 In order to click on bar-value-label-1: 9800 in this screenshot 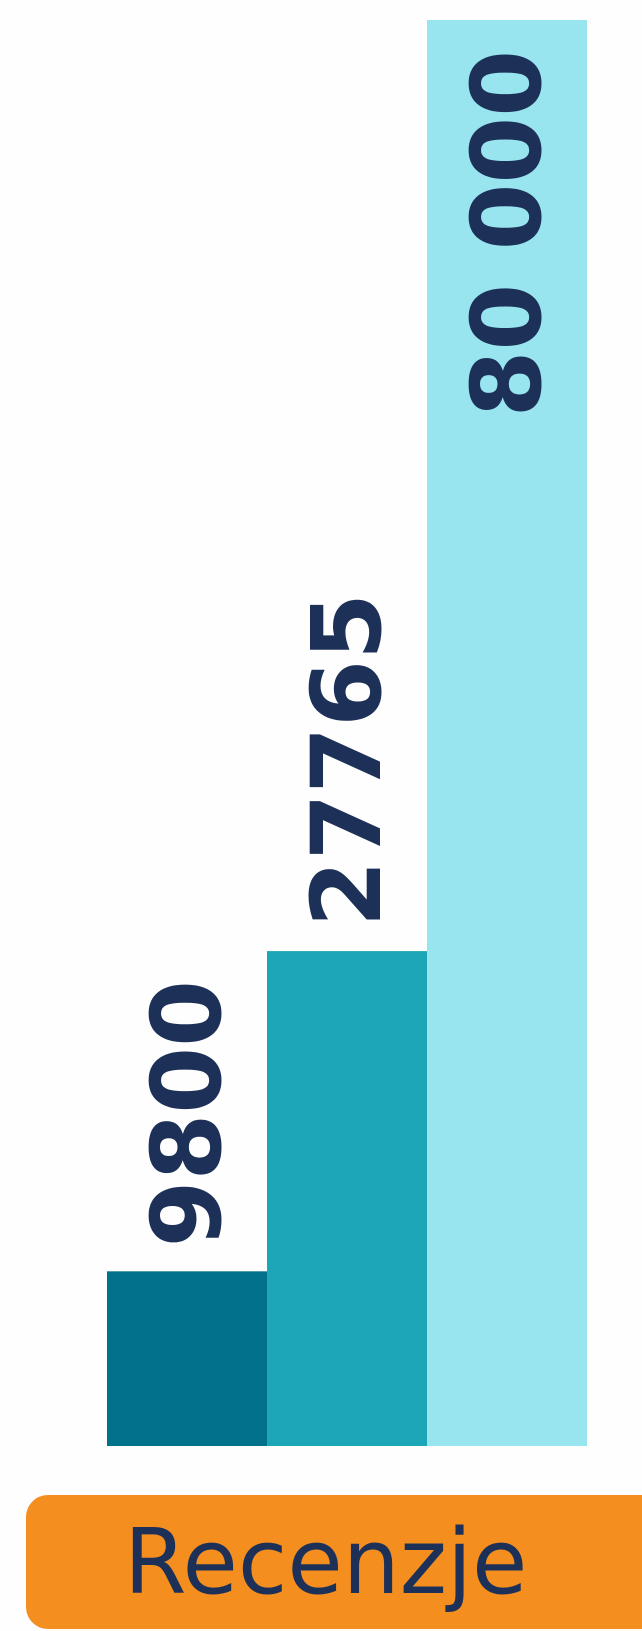, I will do `click(187, 1113)`.